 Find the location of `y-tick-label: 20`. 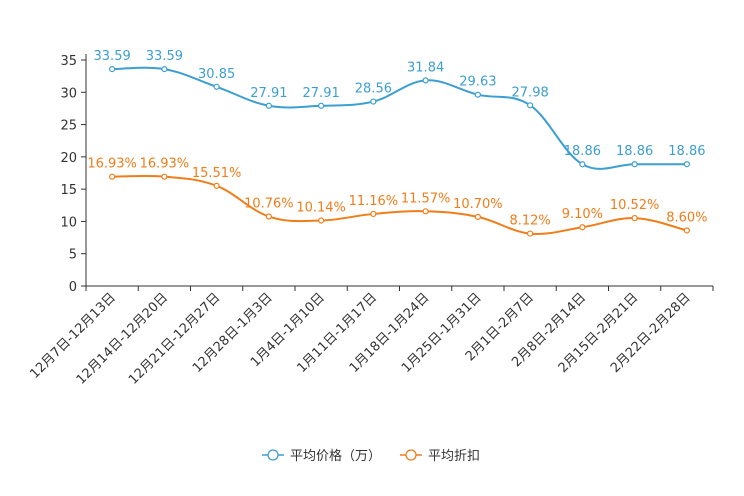

y-tick-label: 20 is located at coordinates (68, 158).